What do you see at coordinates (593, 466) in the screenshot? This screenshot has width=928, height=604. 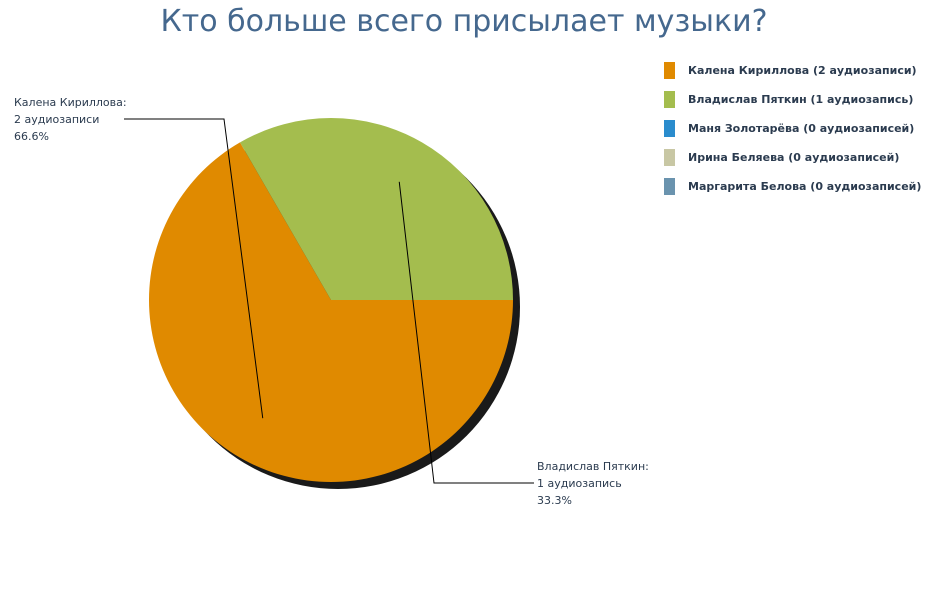 I see `callout-name: Владислав Пяткин:` at bounding box center [593, 466].